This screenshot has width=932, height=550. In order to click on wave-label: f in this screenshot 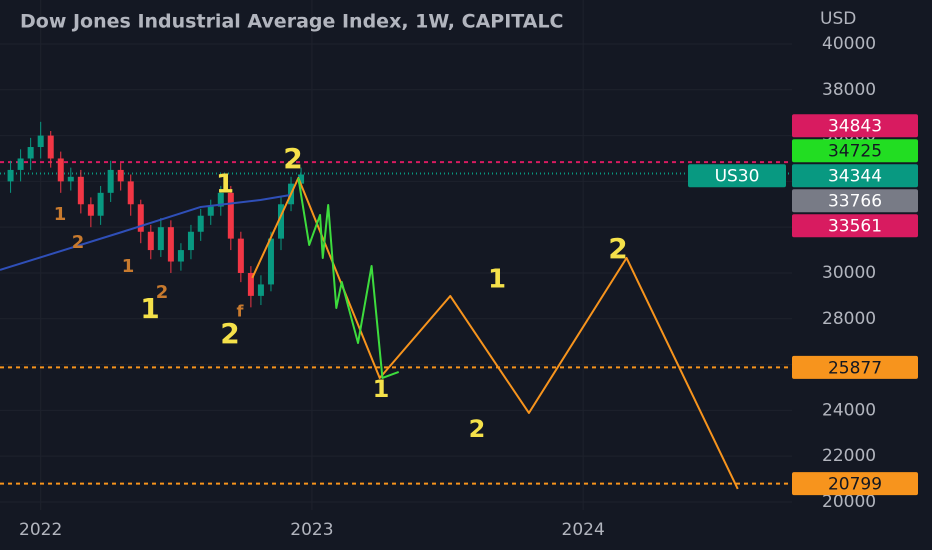, I will do `click(241, 311)`.